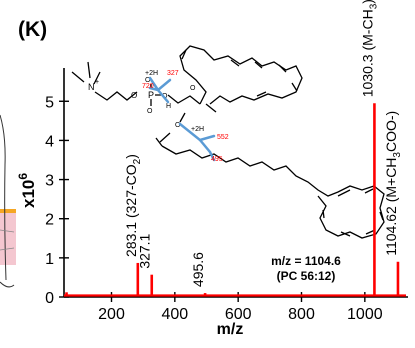 The width and height of the screenshot is (415, 348). What do you see at coordinates (238, 314) in the screenshot?
I see `x-tick-label: 600` at bounding box center [238, 314].